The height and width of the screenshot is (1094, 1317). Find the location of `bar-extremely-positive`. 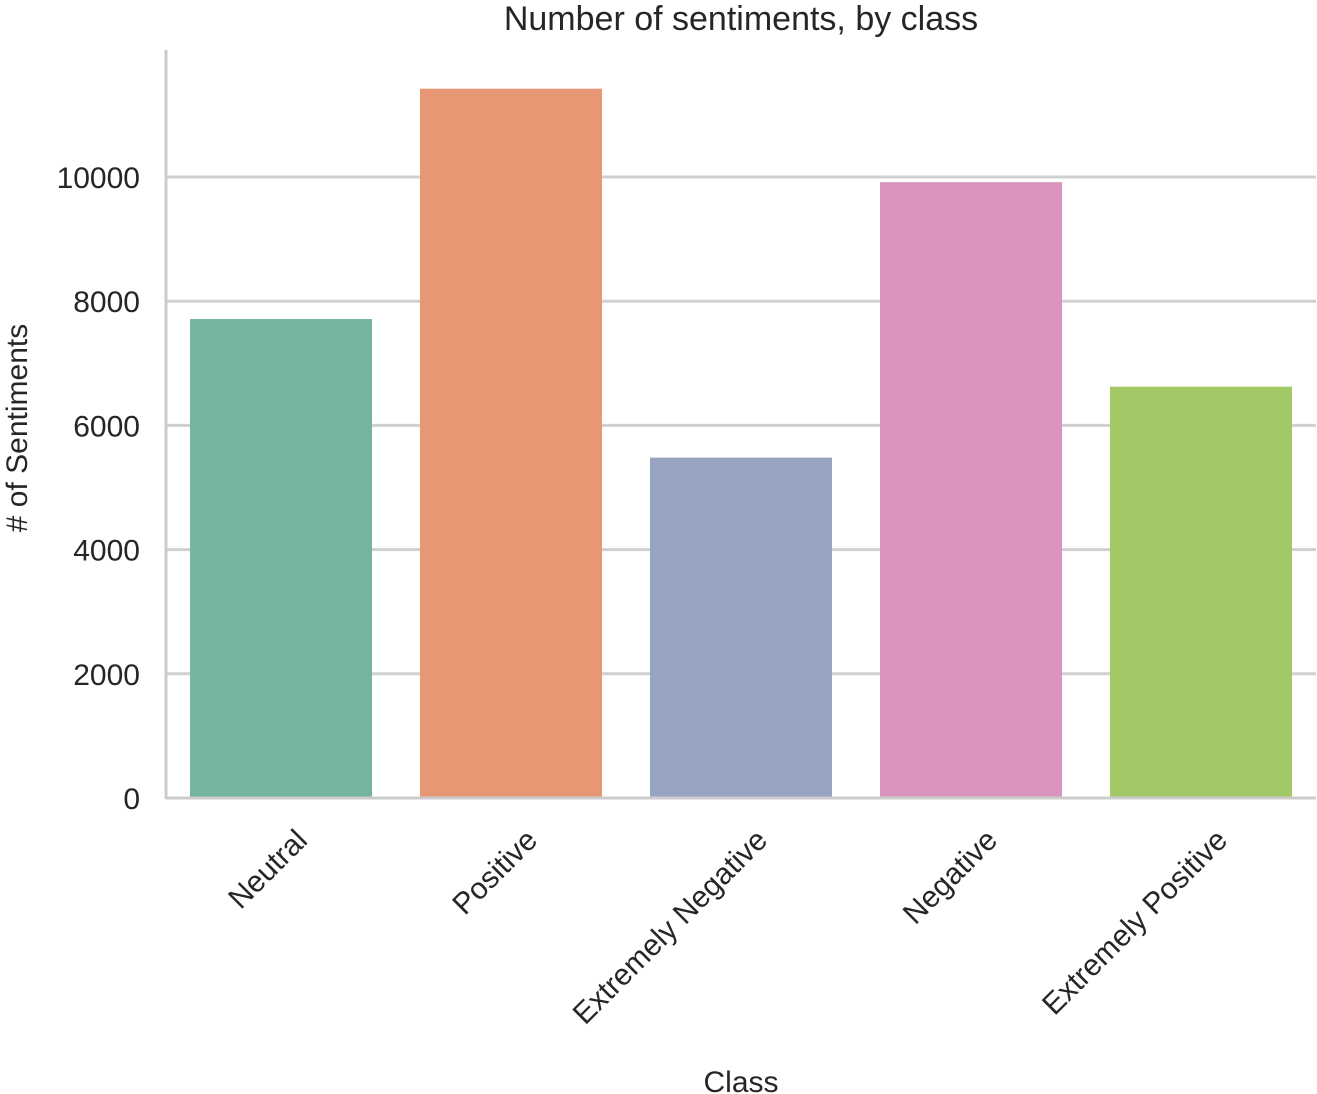

bar-extremely-positive is located at coordinates (1201, 592).